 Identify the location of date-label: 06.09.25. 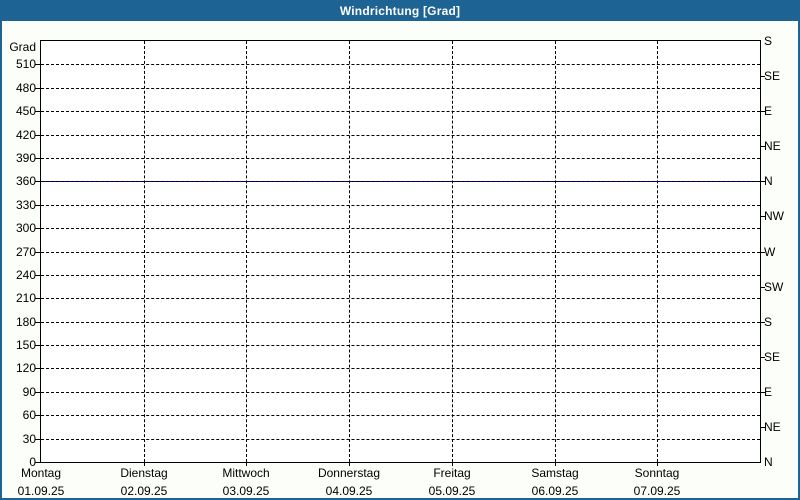
(555, 491).